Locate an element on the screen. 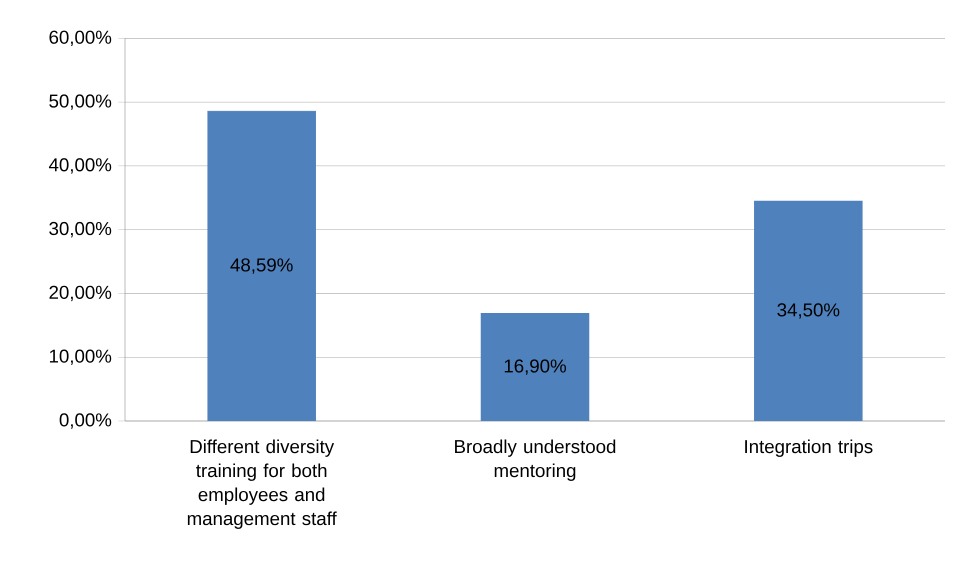 This screenshot has height=581, width=959. y-tick-label: 0,00% is located at coordinates (86, 421).